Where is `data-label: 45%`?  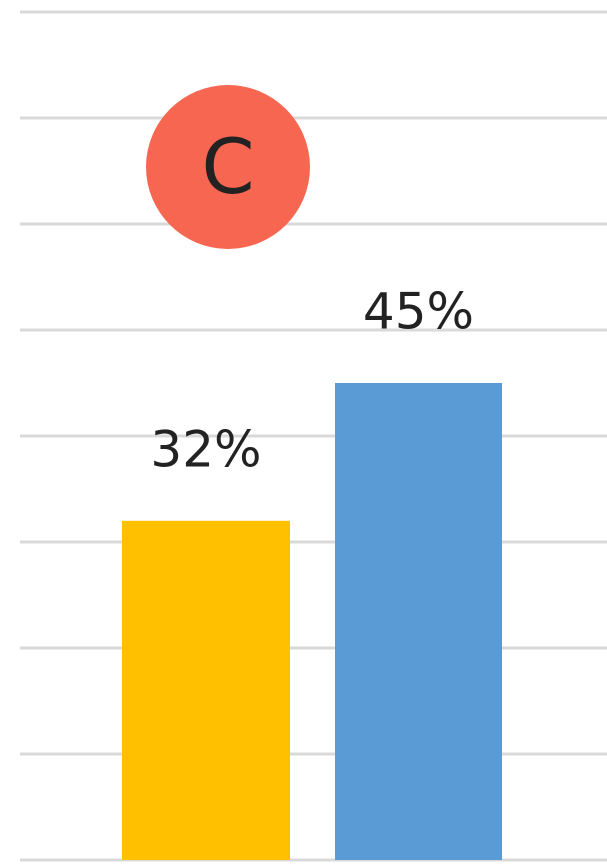
data-label: 45% is located at coordinates (418, 312).